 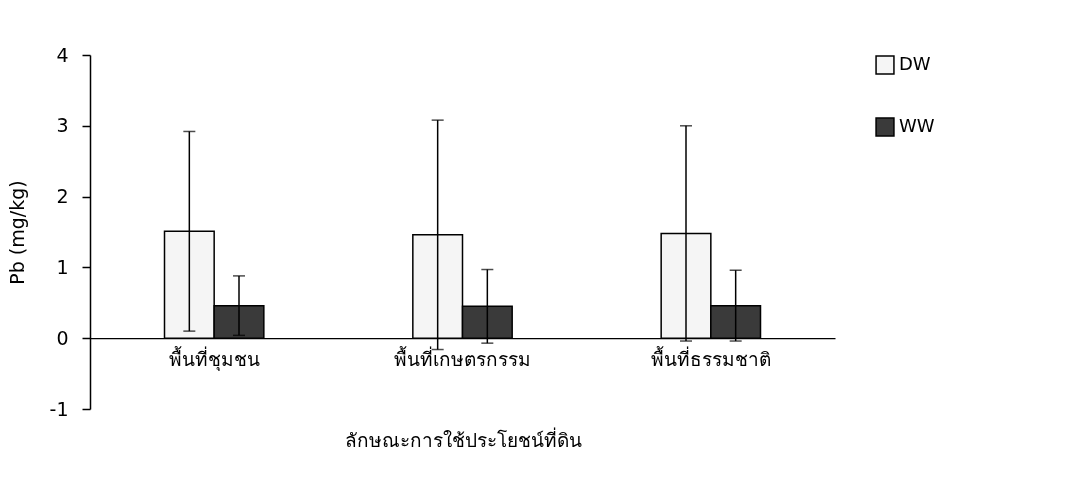 I want to click on y-tick-label: 0, so click(x=62, y=337).